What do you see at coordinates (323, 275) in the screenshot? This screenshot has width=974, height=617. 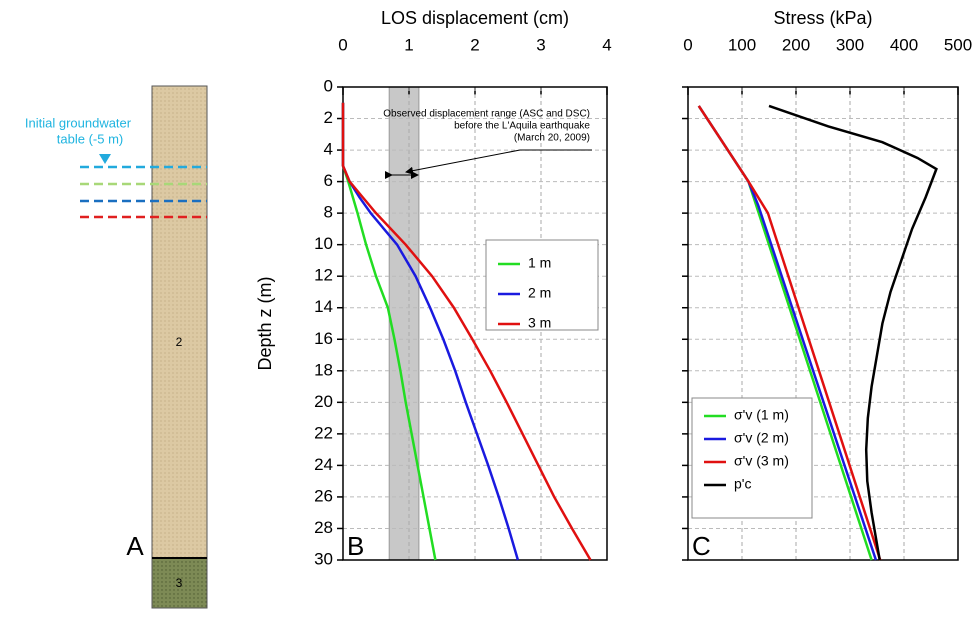 I see `y-tick-label: 12` at bounding box center [323, 275].